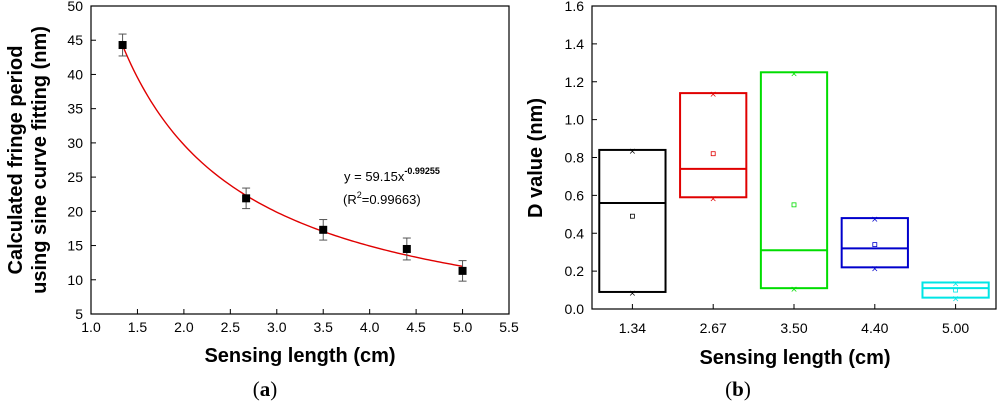  What do you see at coordinates (575, 44) in the screenshot?
I see `y-tick-label: 1.4` at bounding box center [575, 44].